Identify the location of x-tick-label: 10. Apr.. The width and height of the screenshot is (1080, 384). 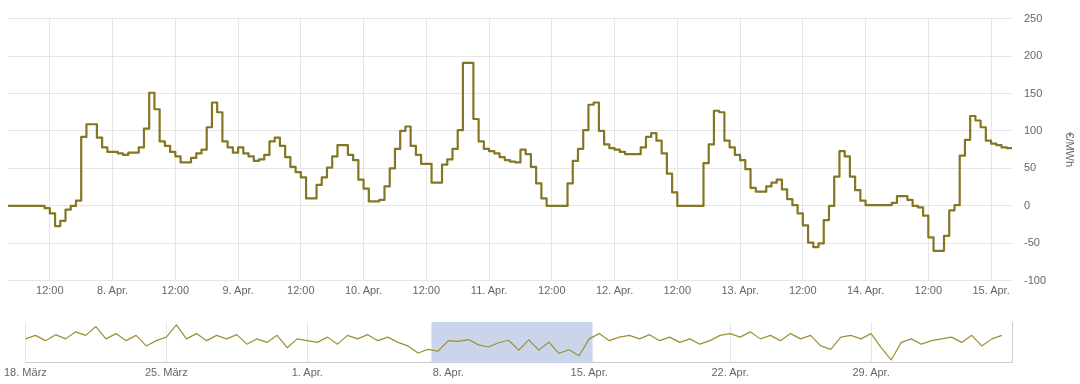
(363, 290).